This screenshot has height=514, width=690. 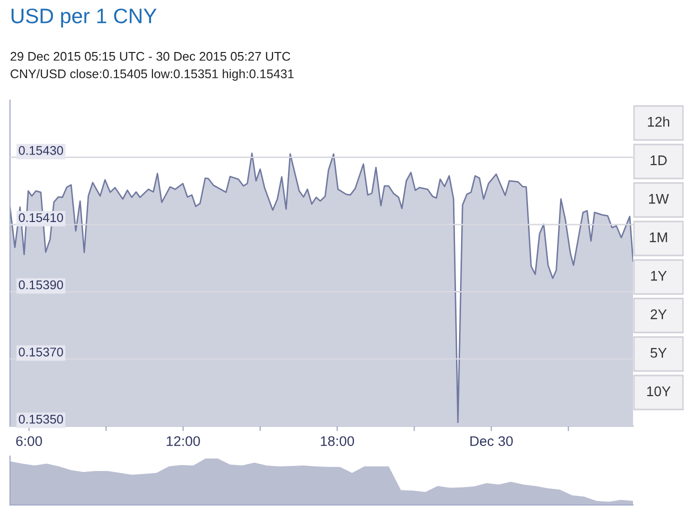 What do you see at coordinates (658, 161) in the screenshot?
I see `text: 1D` at bounding box center [658, 161].